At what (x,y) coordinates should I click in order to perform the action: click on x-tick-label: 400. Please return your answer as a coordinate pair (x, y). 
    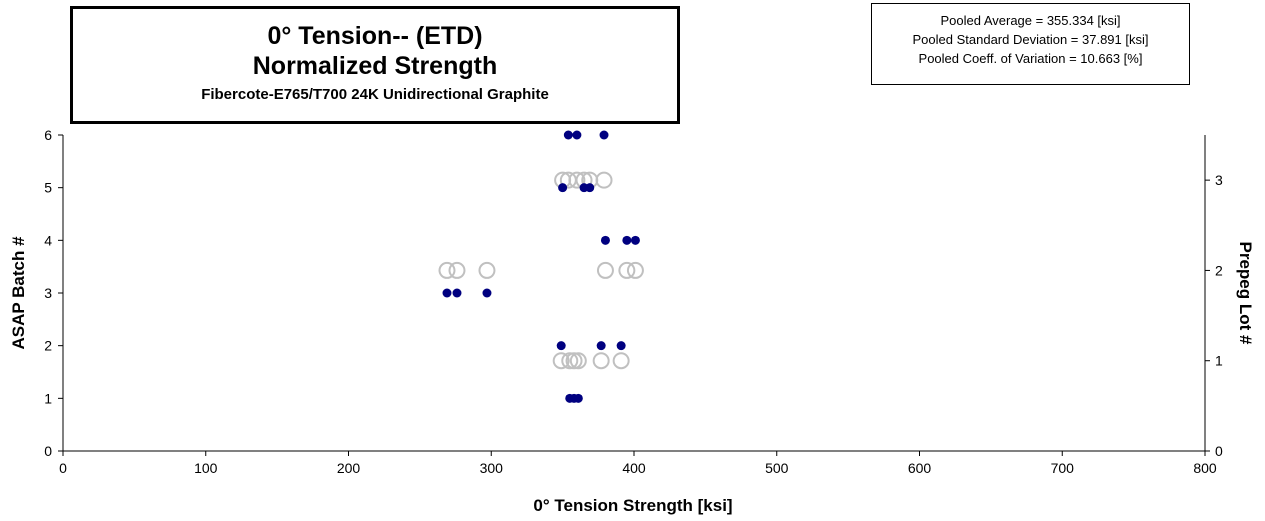
    Looking at the image, I should click on (634, 468).